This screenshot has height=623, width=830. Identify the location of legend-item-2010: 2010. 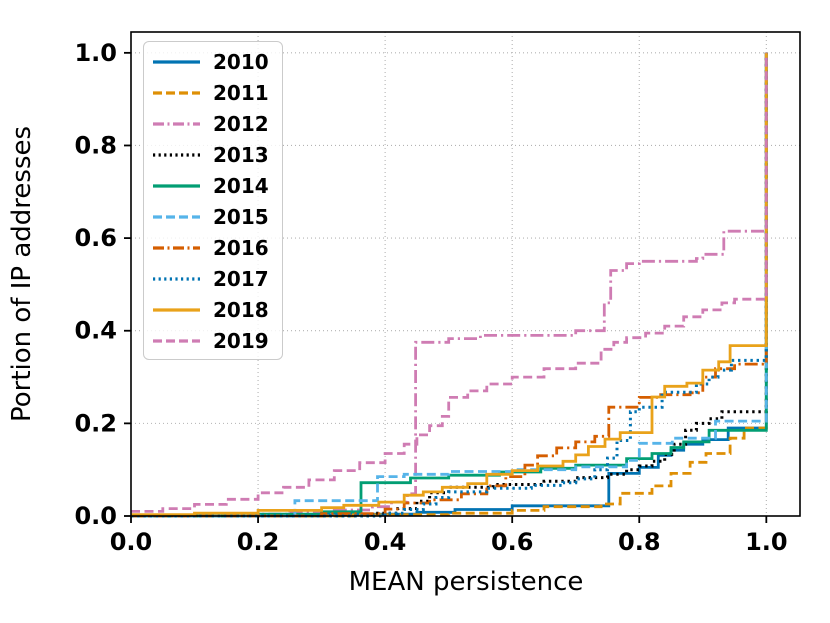
(217, 61).